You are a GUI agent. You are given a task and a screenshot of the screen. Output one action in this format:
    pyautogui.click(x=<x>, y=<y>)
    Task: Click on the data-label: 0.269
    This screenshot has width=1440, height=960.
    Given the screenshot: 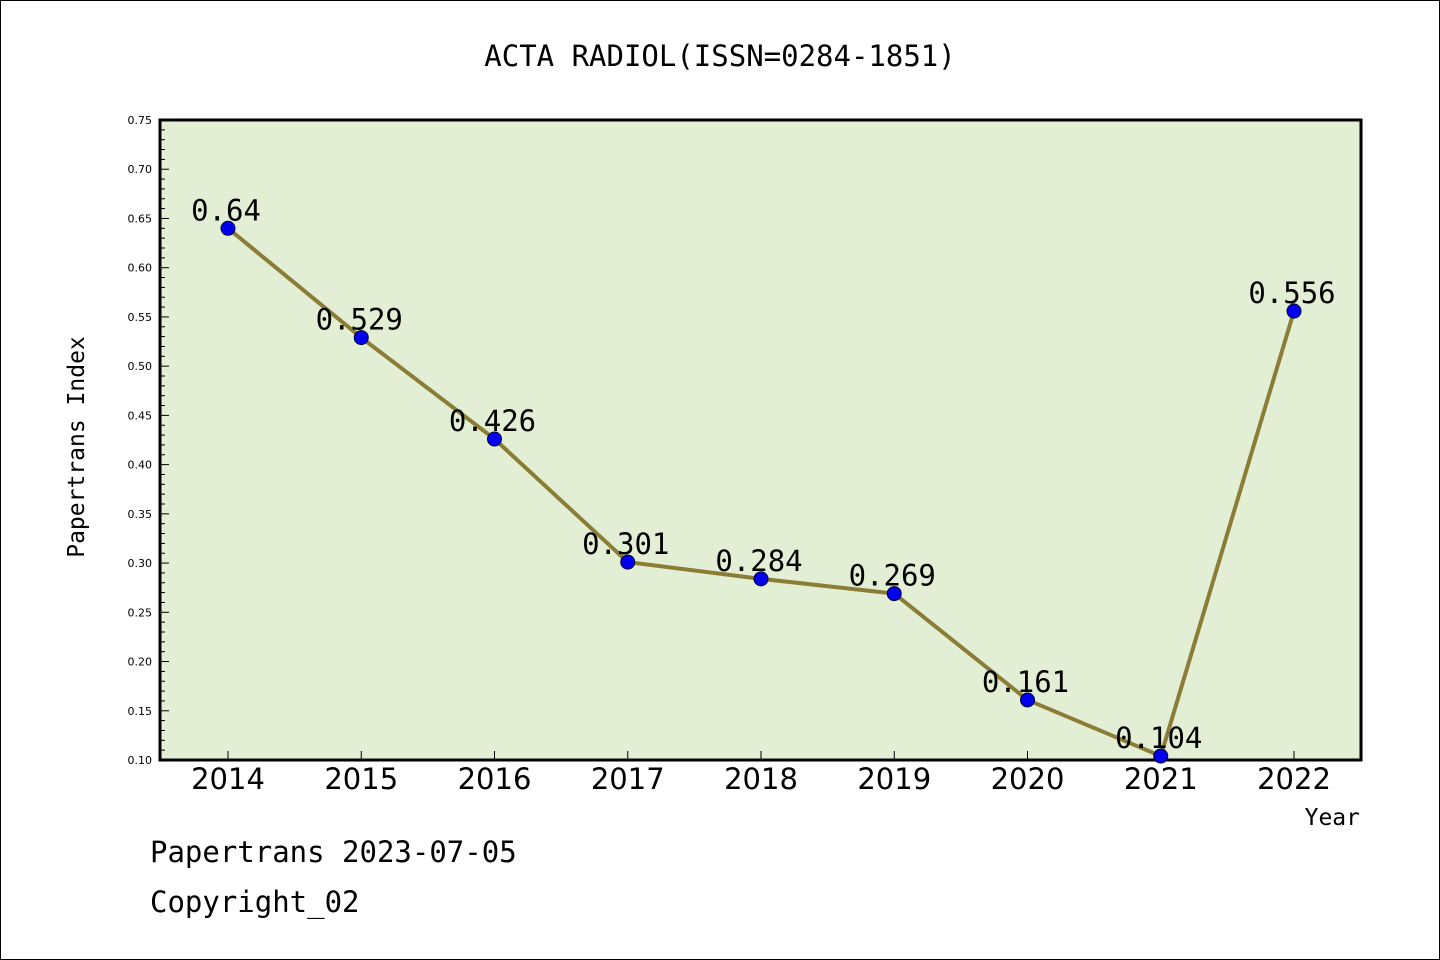 What is the action you would take?
    pyautogui.click(x=892, y=576)
    